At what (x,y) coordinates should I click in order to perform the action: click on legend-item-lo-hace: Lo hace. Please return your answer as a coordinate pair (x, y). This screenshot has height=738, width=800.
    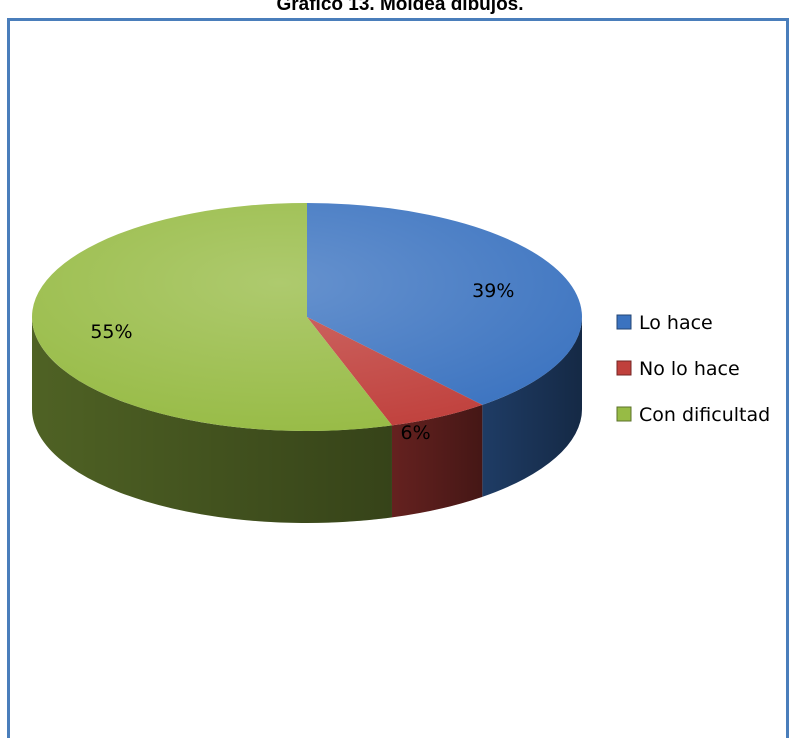
    Looking at the image, I should click on (664, 323).